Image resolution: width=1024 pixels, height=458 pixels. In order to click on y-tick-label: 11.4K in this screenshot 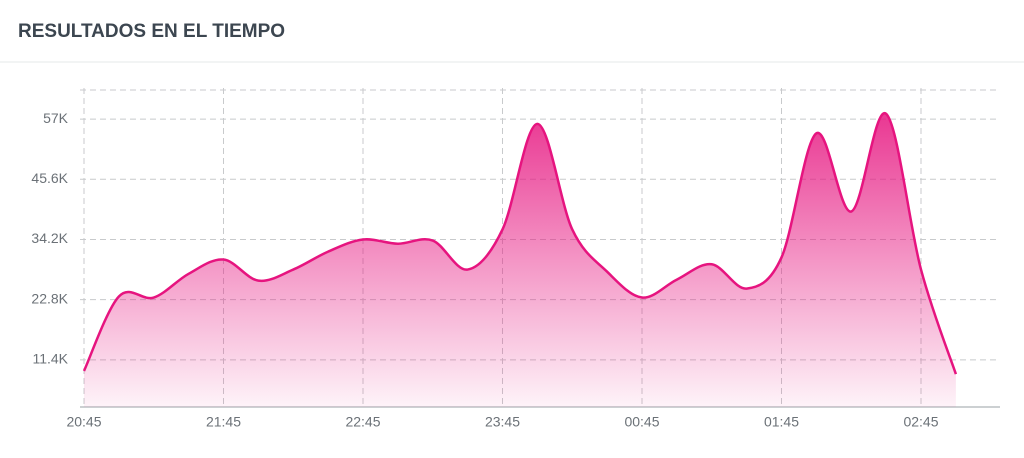, I will do `click(50, 359)`.